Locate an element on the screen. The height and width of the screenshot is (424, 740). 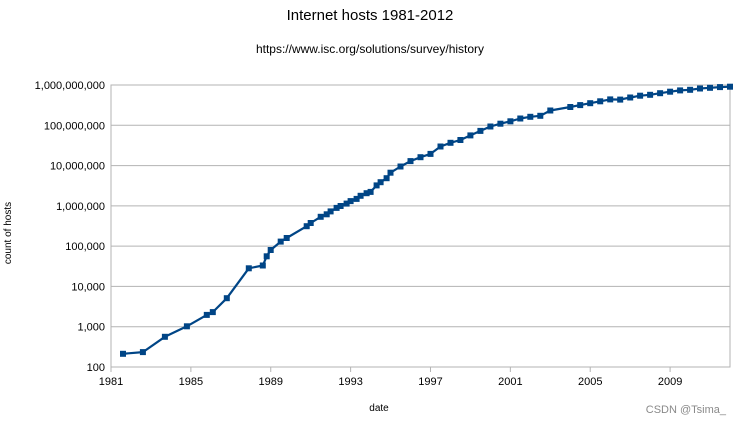
y-tick-label: 1,000,000,000 is located at coordinates (70, 86).